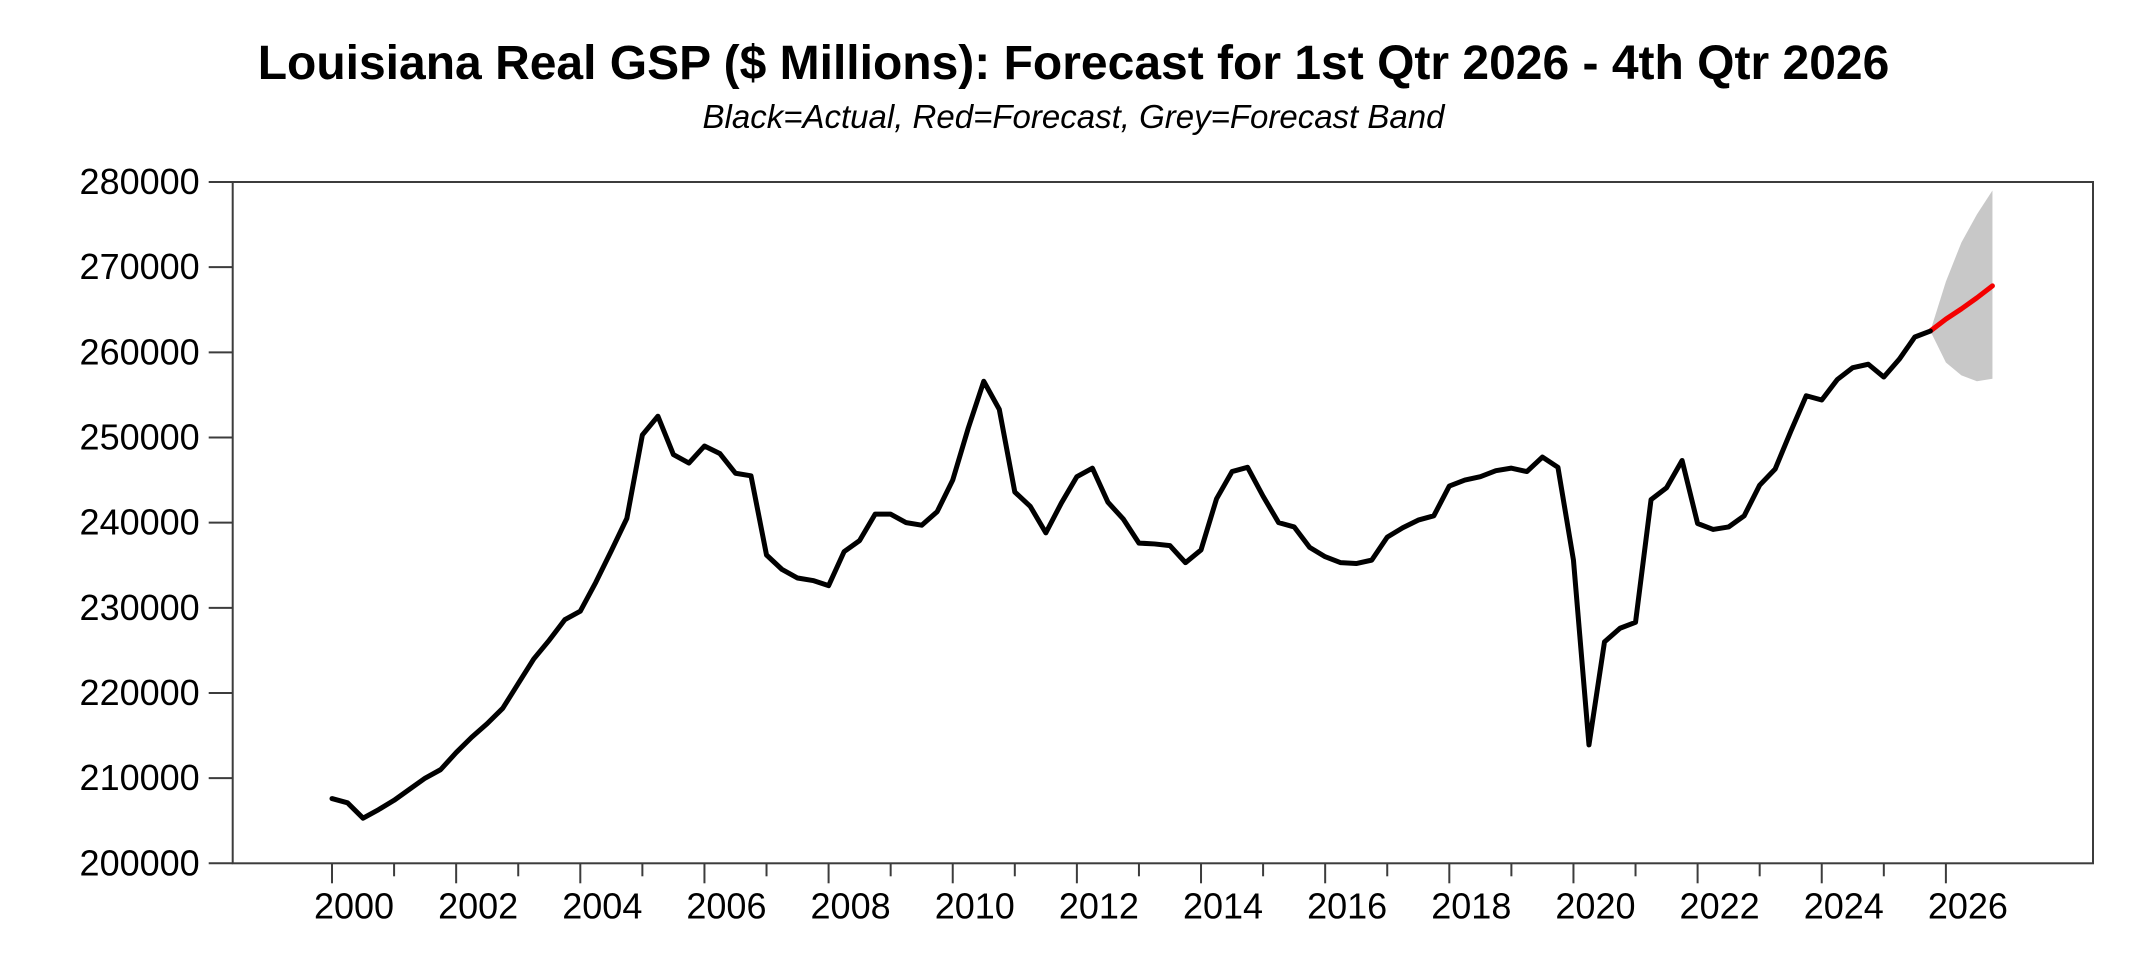 This screenshot has height=978, width=2147. Describe the element at coordinates (1471, 905) in the screenshot. I see `x-tick-label: 2018` at that location.